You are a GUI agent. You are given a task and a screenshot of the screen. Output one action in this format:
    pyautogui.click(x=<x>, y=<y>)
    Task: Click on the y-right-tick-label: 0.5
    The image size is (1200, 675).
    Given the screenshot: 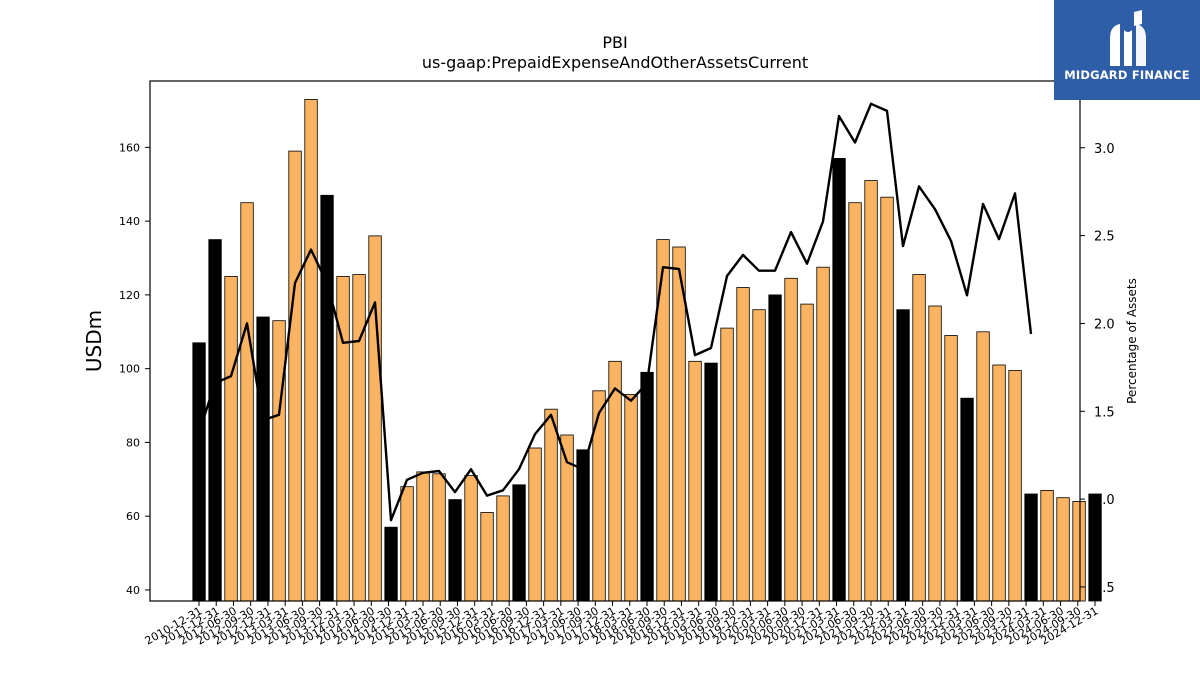 What is the action you would take?
    pyautogui.click(x=1104, y=588)
    